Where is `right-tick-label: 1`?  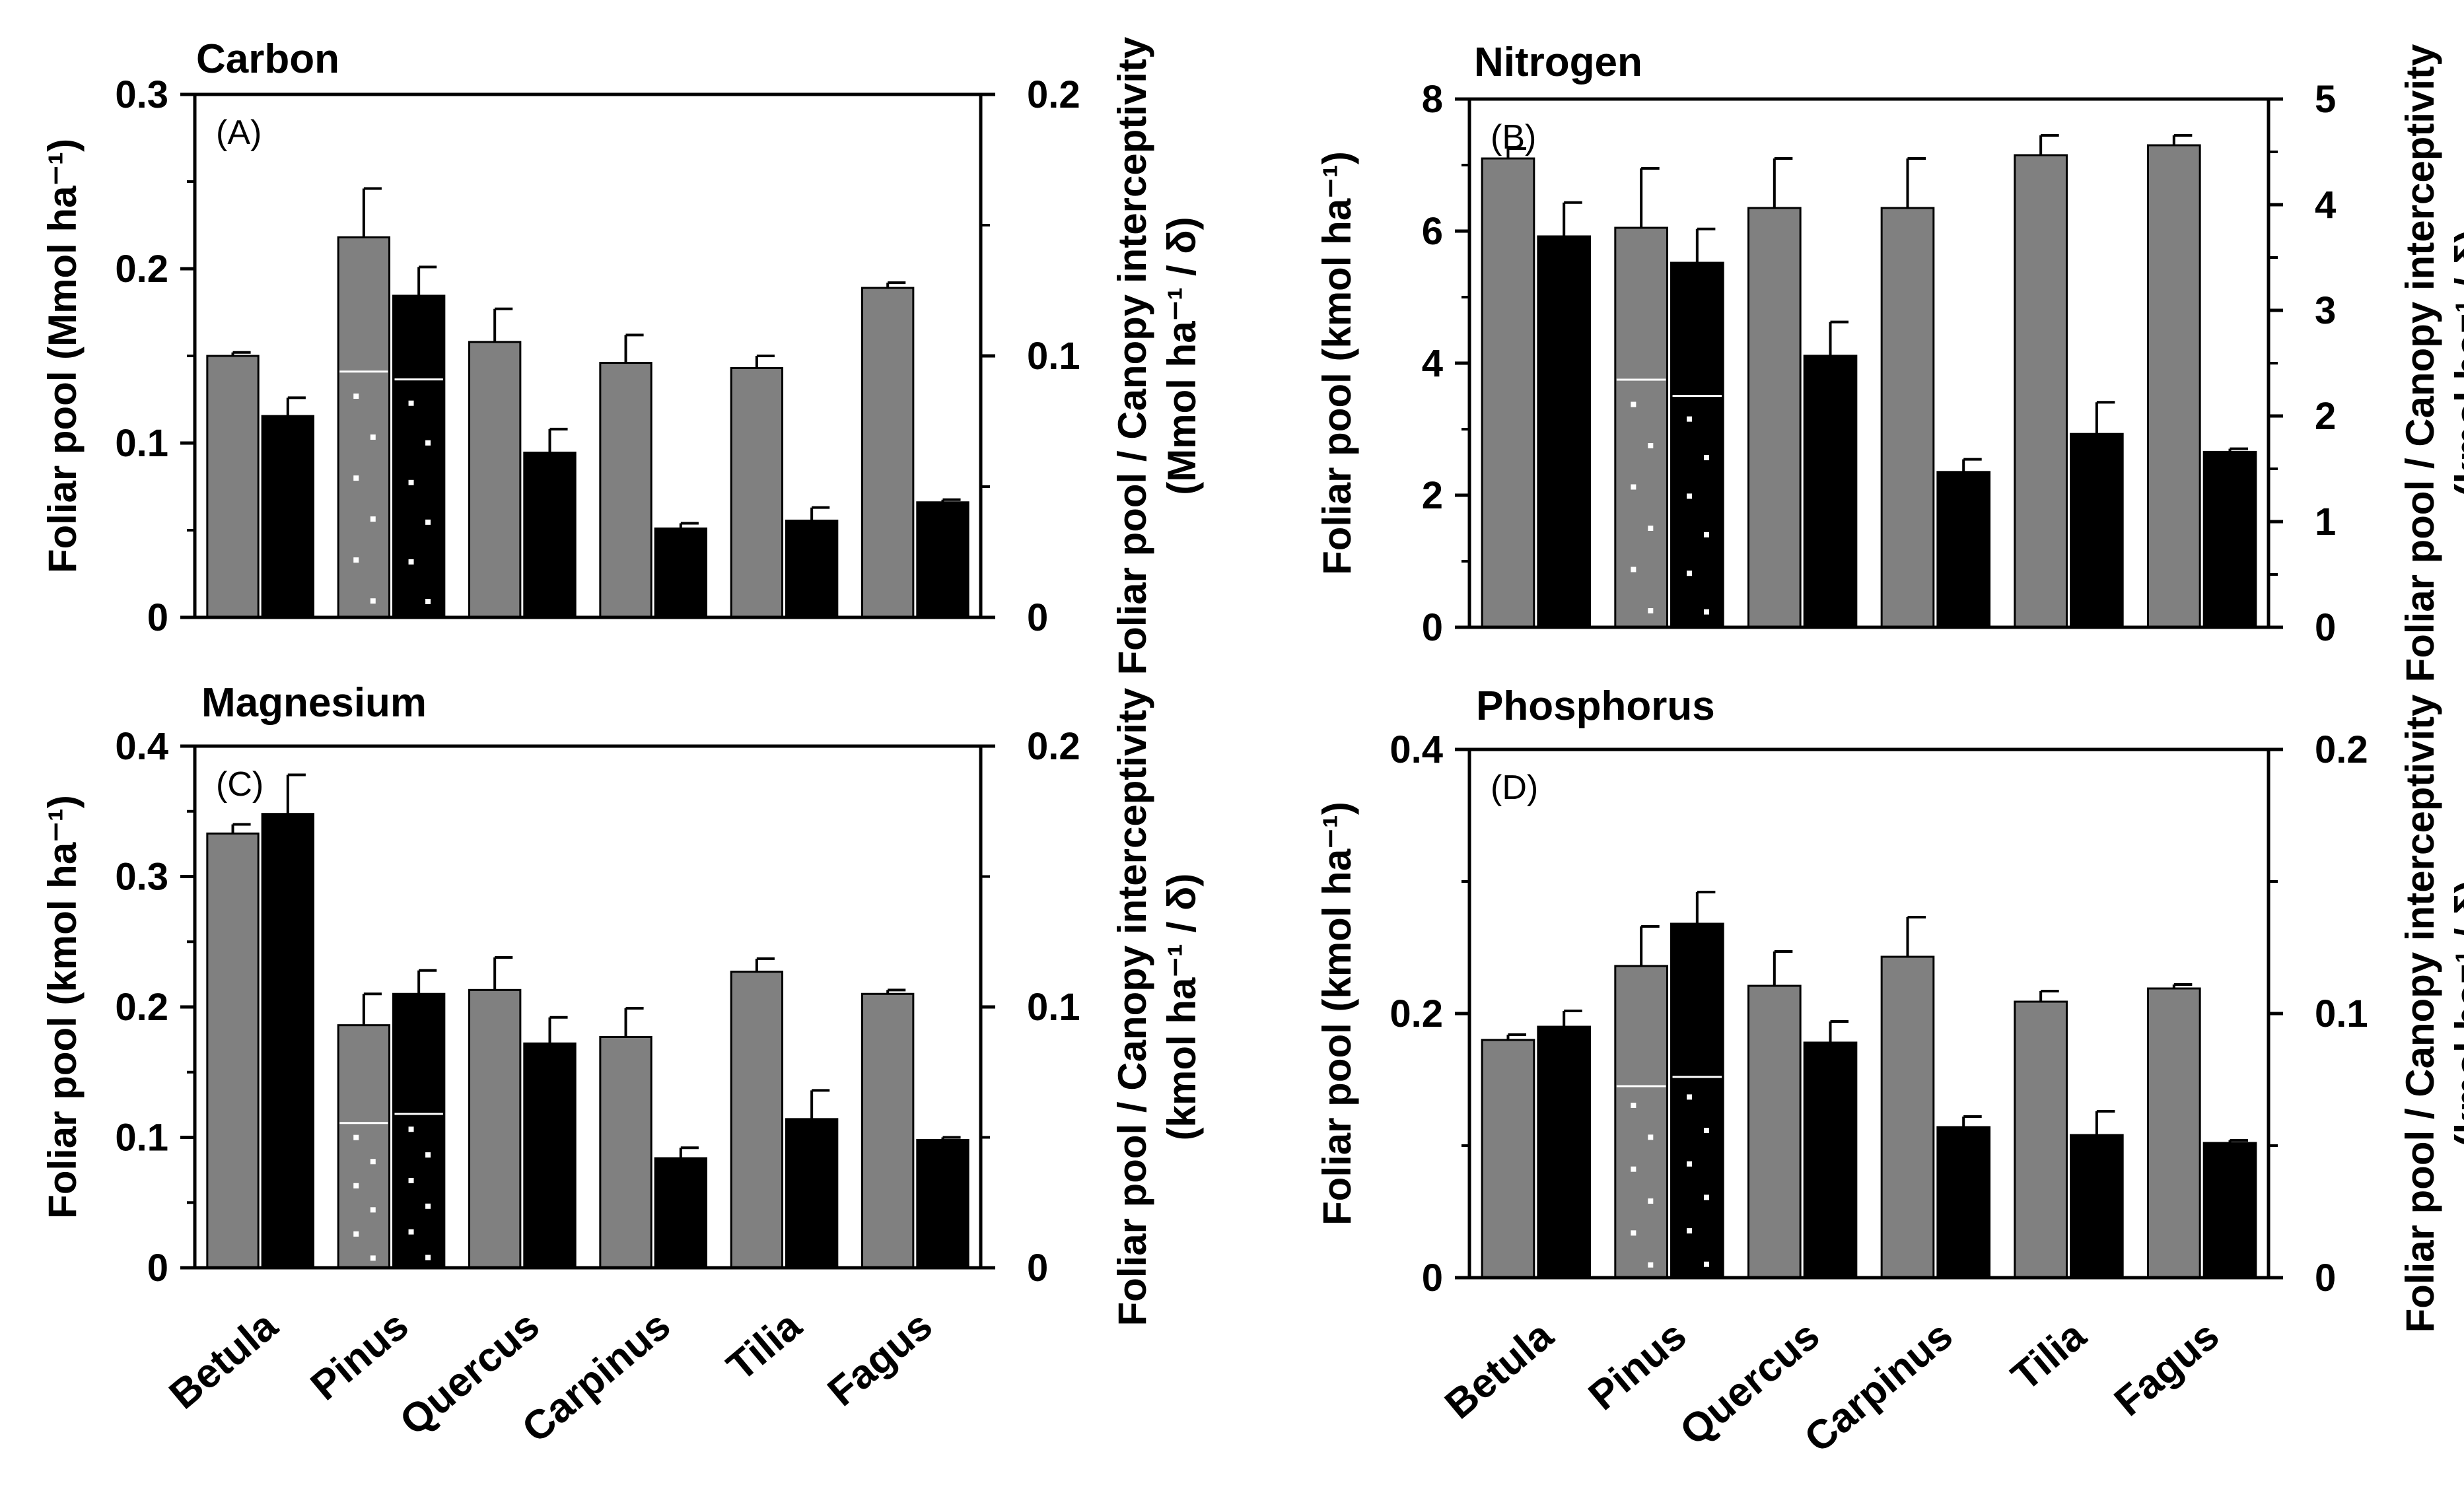 right-tick-label: 1 is located at coordinates (2325, 522).